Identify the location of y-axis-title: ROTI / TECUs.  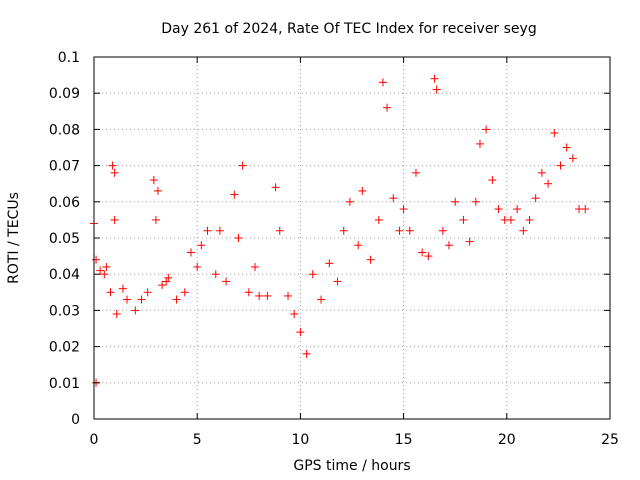
(14, 238).